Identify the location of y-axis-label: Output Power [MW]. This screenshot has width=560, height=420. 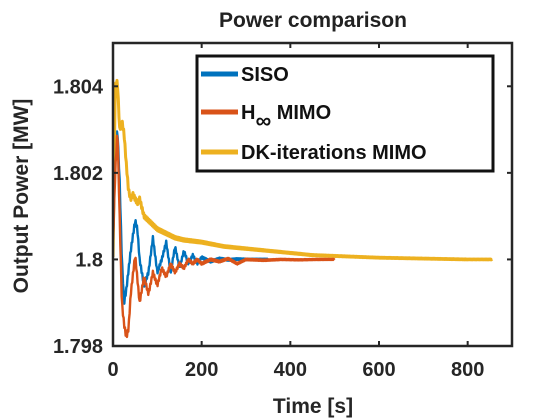
(21, 196).